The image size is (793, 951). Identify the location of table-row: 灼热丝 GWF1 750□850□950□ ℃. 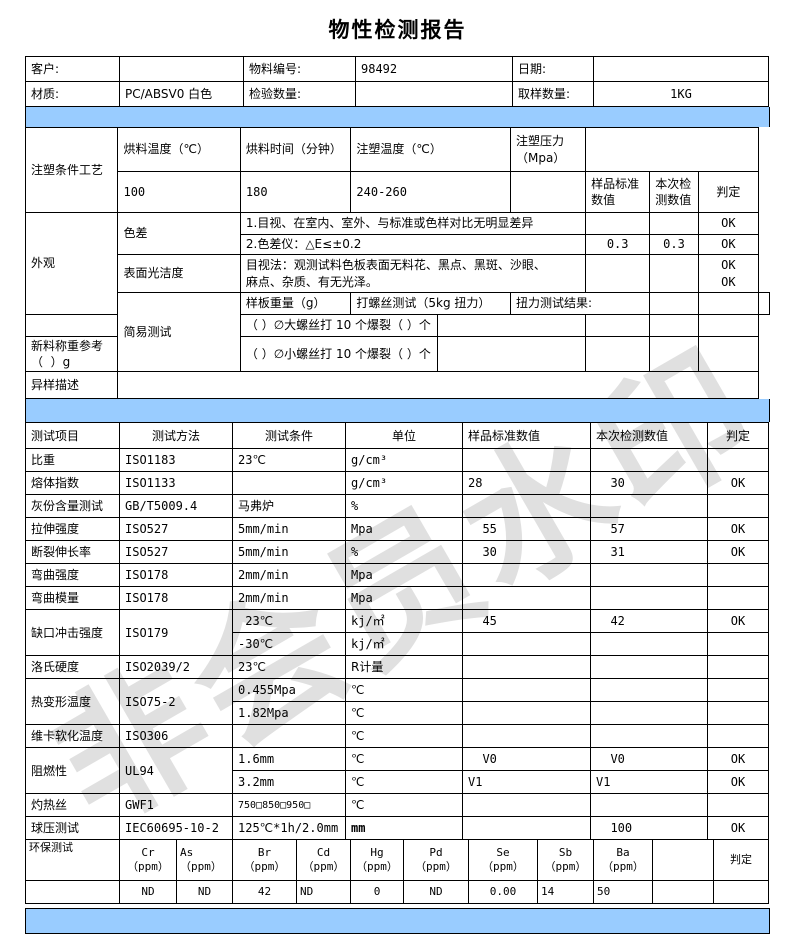
(397, 805).